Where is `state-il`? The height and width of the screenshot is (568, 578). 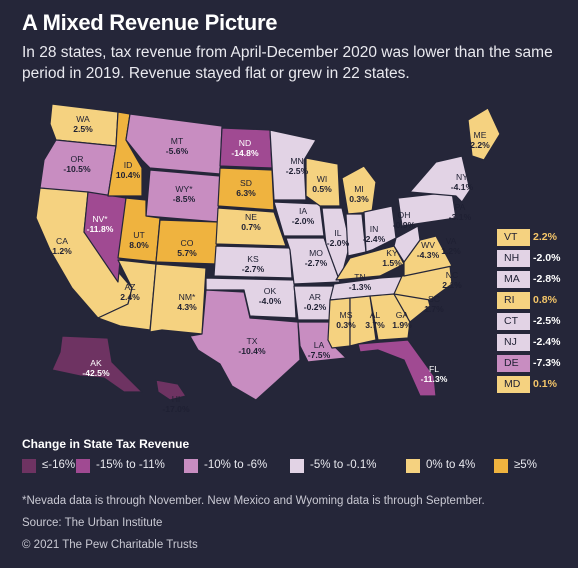
state-il is located at coordinates (336, 245).